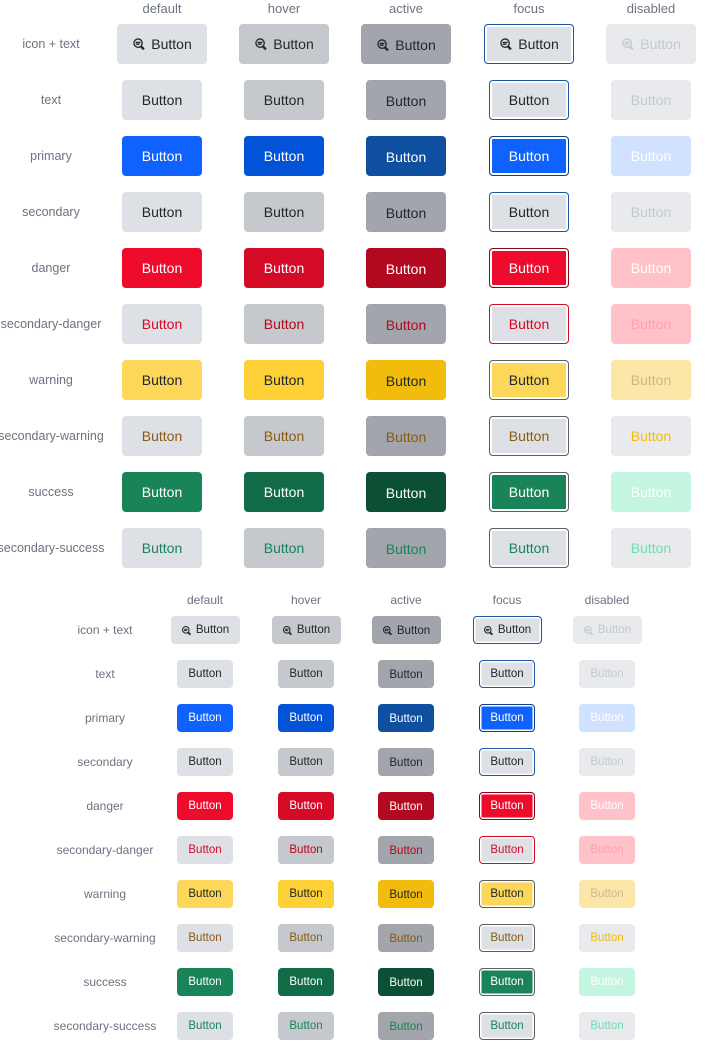 The image size is (712, 1048). I want to click on secondary-danger-button-disabled: Button, so click(651, 324).